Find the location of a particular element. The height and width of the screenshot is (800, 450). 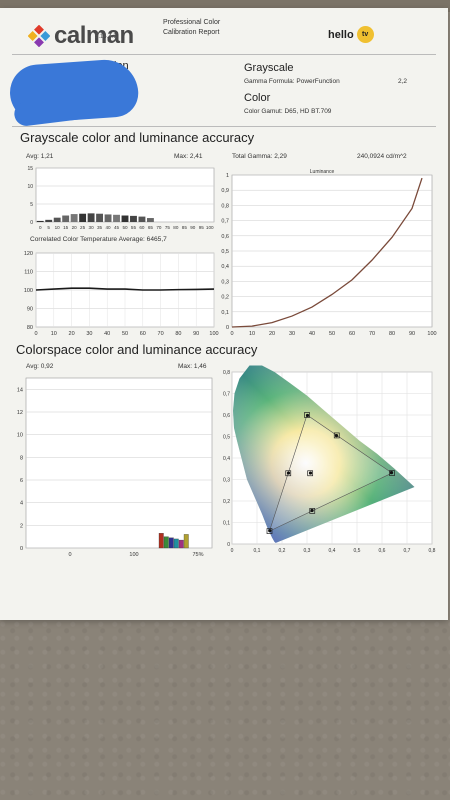

x-tick-label: 10 is located at coordinates (58, 227).